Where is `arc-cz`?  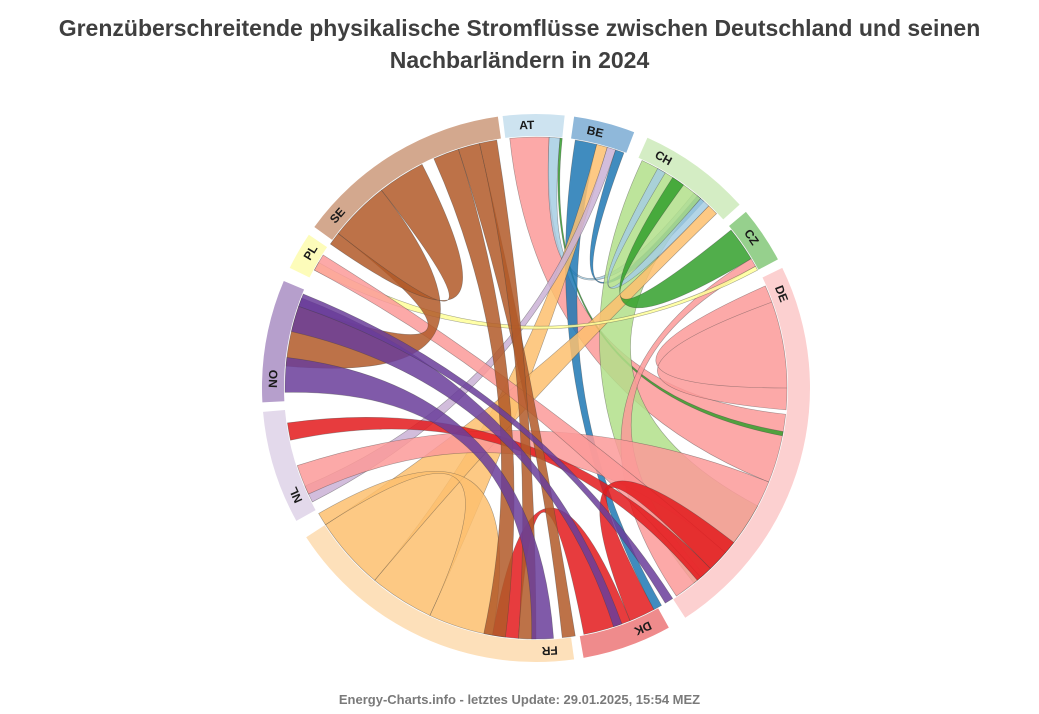
arc-cz is located at coordinates (753, 240).